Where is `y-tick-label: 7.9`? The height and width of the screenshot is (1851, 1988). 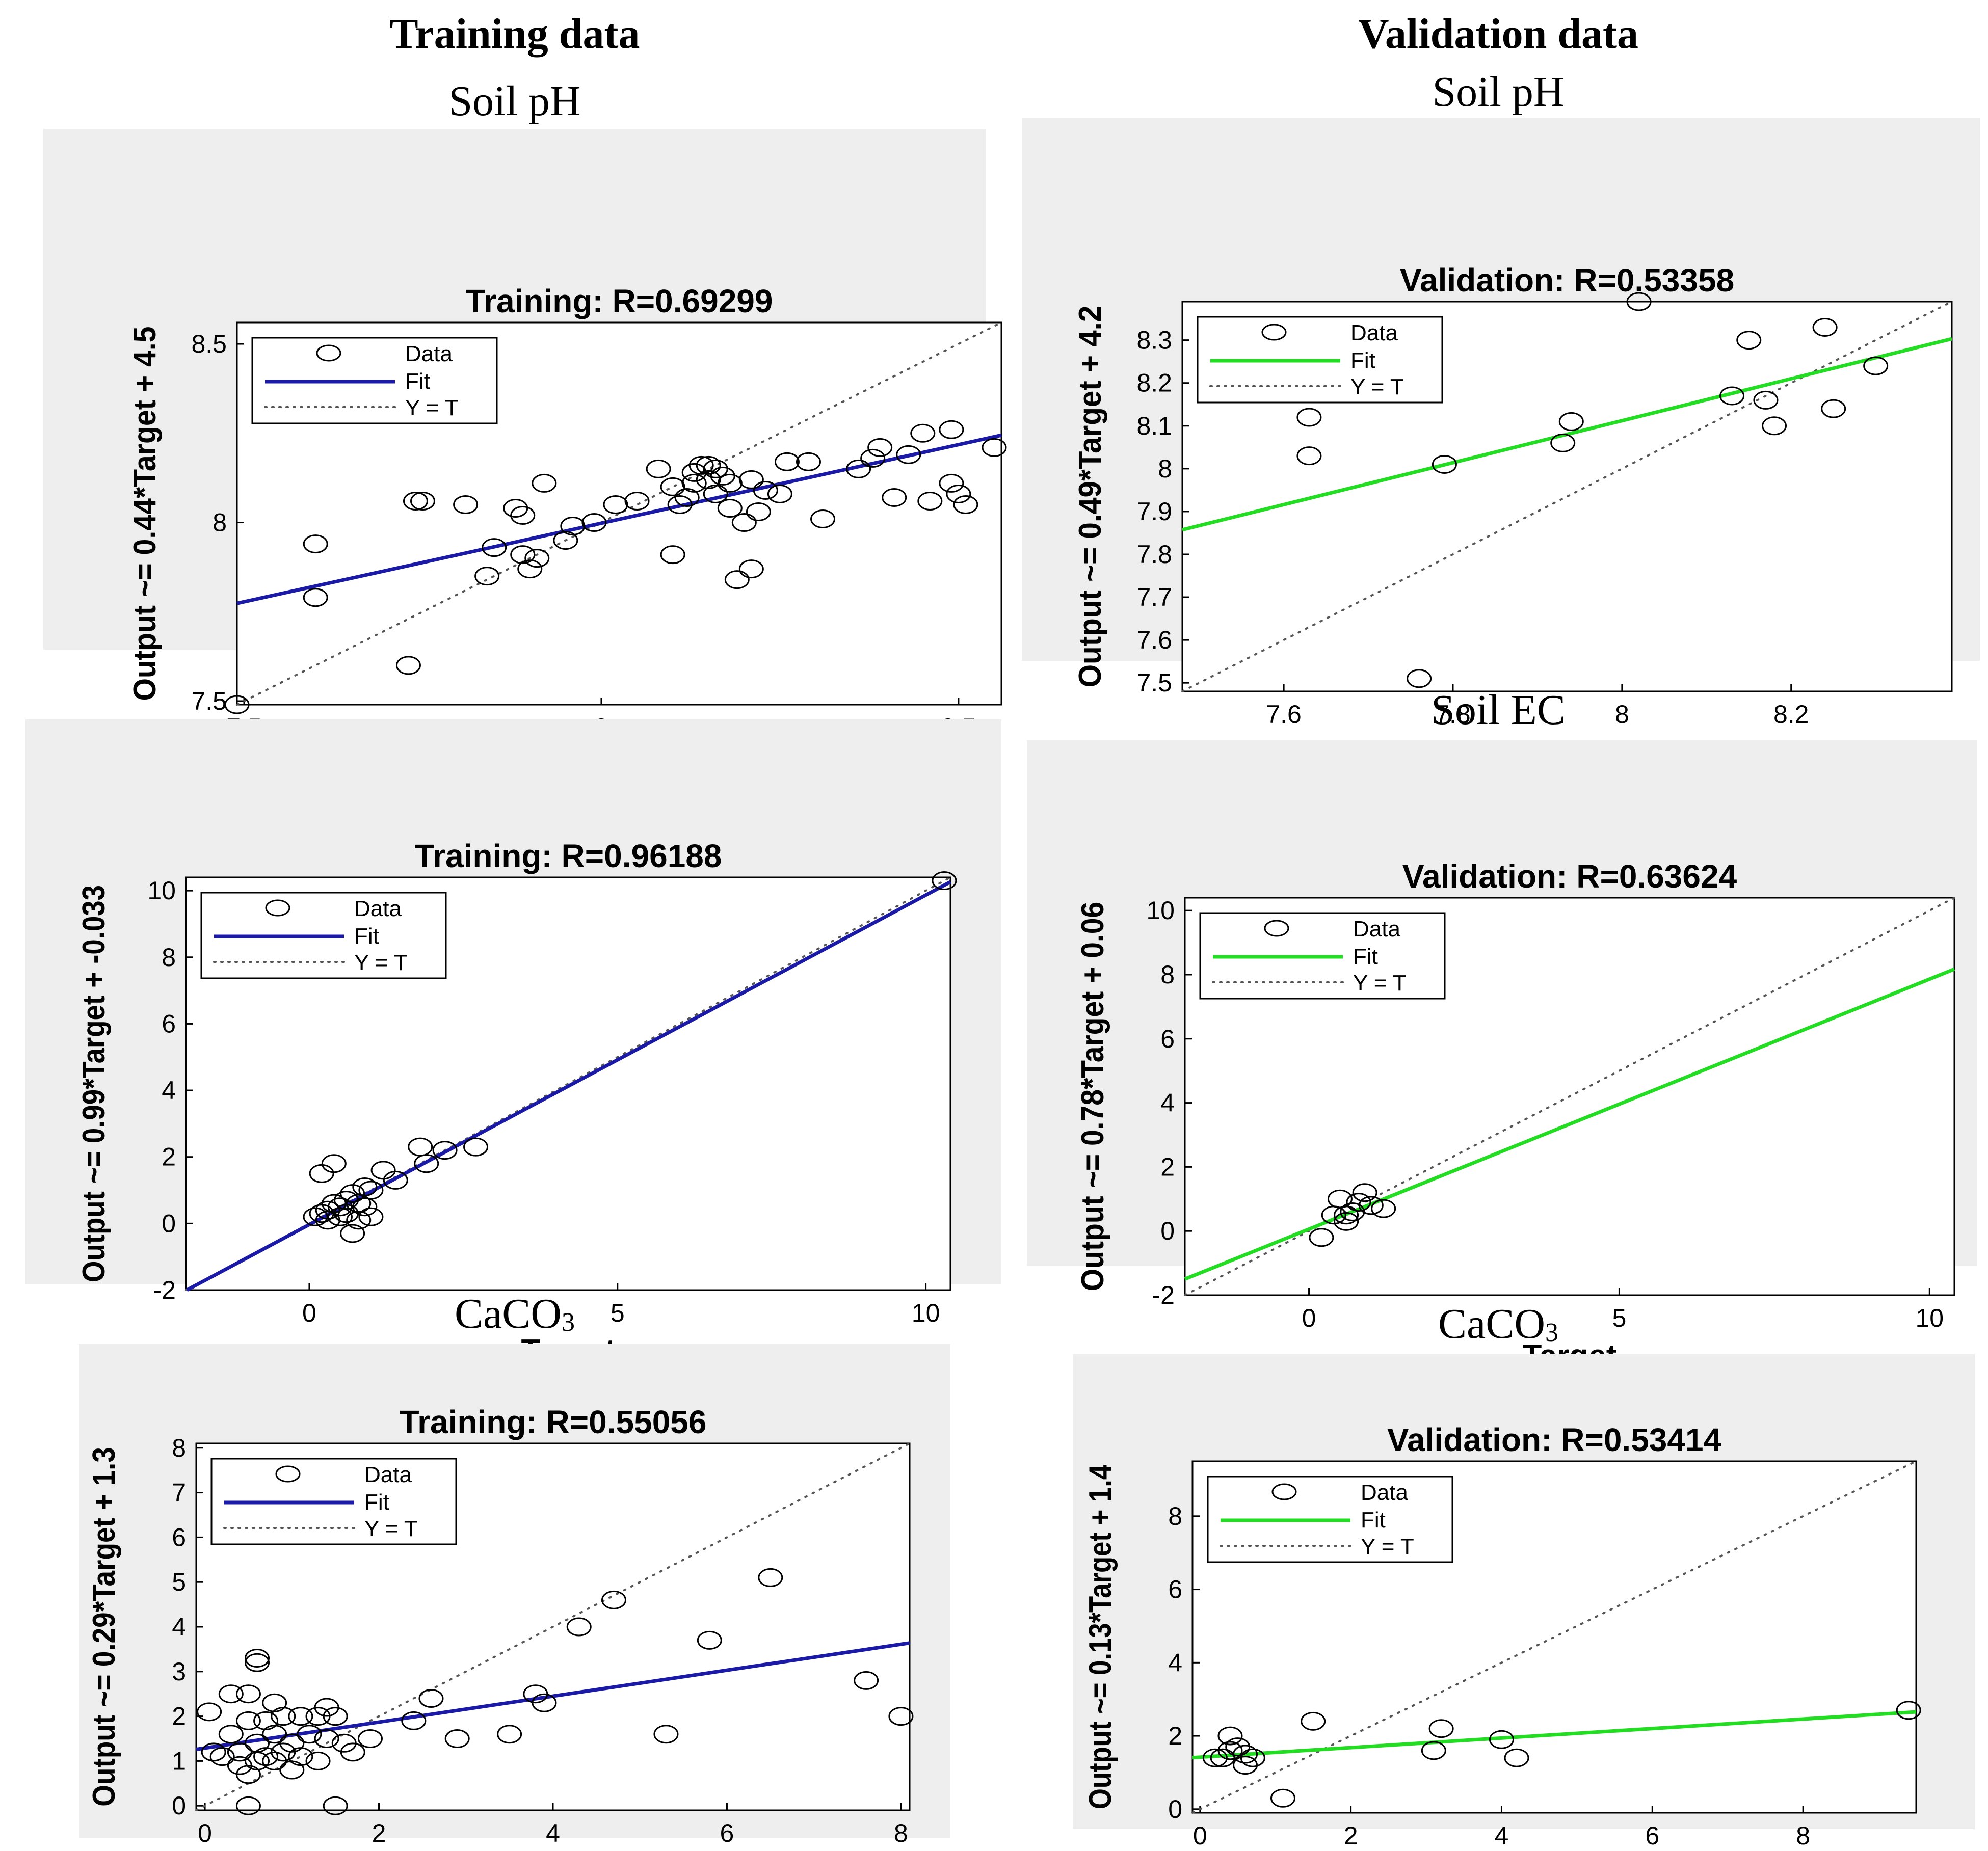 y-tick-label: 7.9 is located at coordinates (1154, 511).